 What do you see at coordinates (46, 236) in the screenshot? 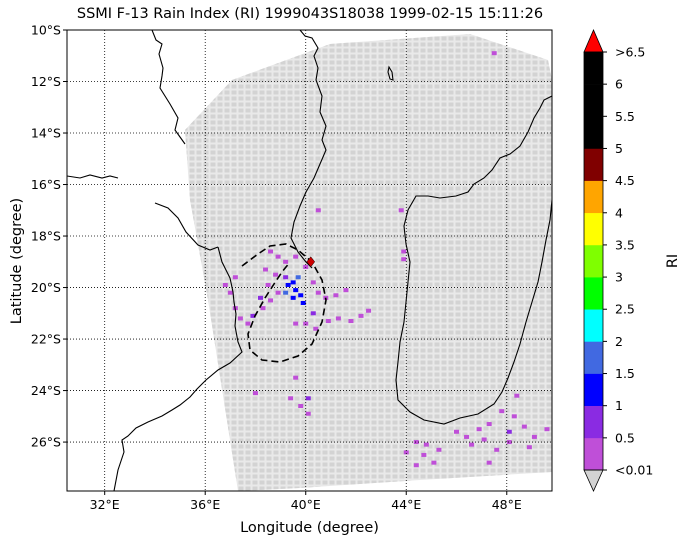
I see `y-tick-label: 18°S` at bounding box center [46, 236].